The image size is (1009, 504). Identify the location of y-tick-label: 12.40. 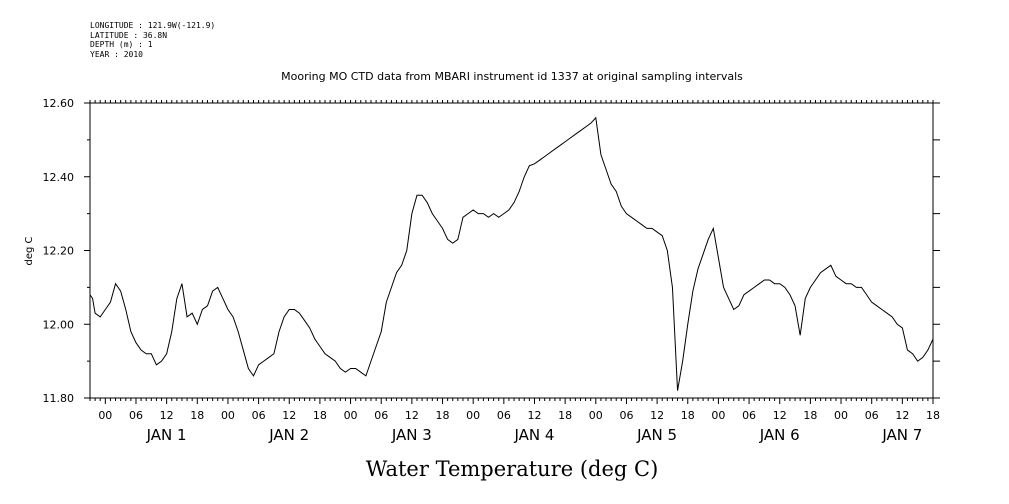
(59, 177).